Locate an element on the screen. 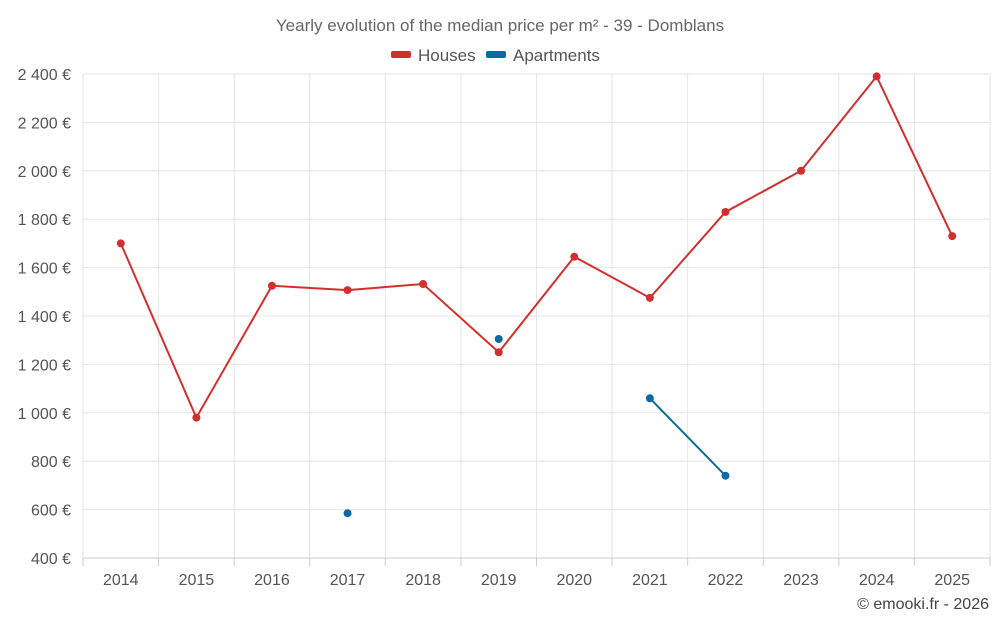 This screenshot has width=1000, height=625. y-tick-label: 2 400 € is located at coordinates (44, 75).